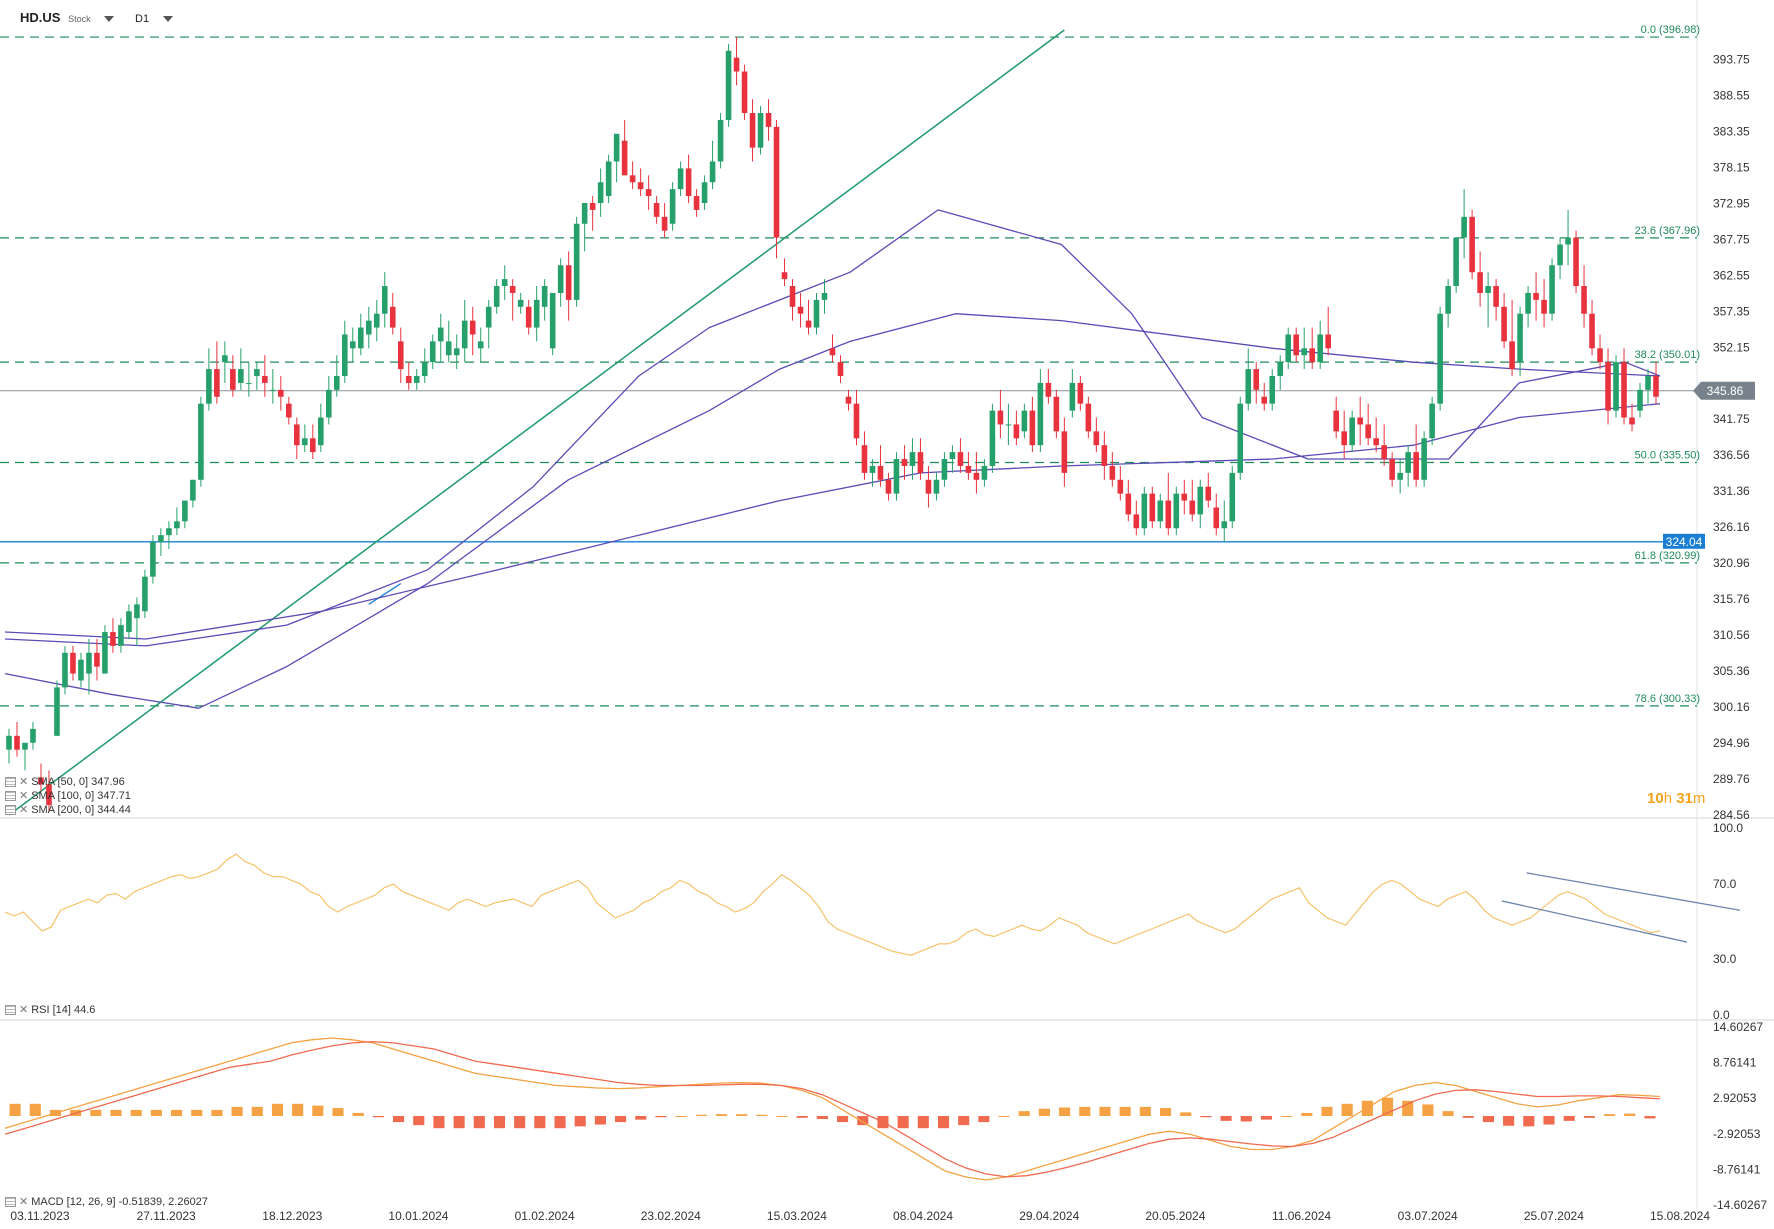  I want to click on macd-legend: ✕ MACD [12, 26, 9] -0.51839, 2.26027, so click(106, 1201).